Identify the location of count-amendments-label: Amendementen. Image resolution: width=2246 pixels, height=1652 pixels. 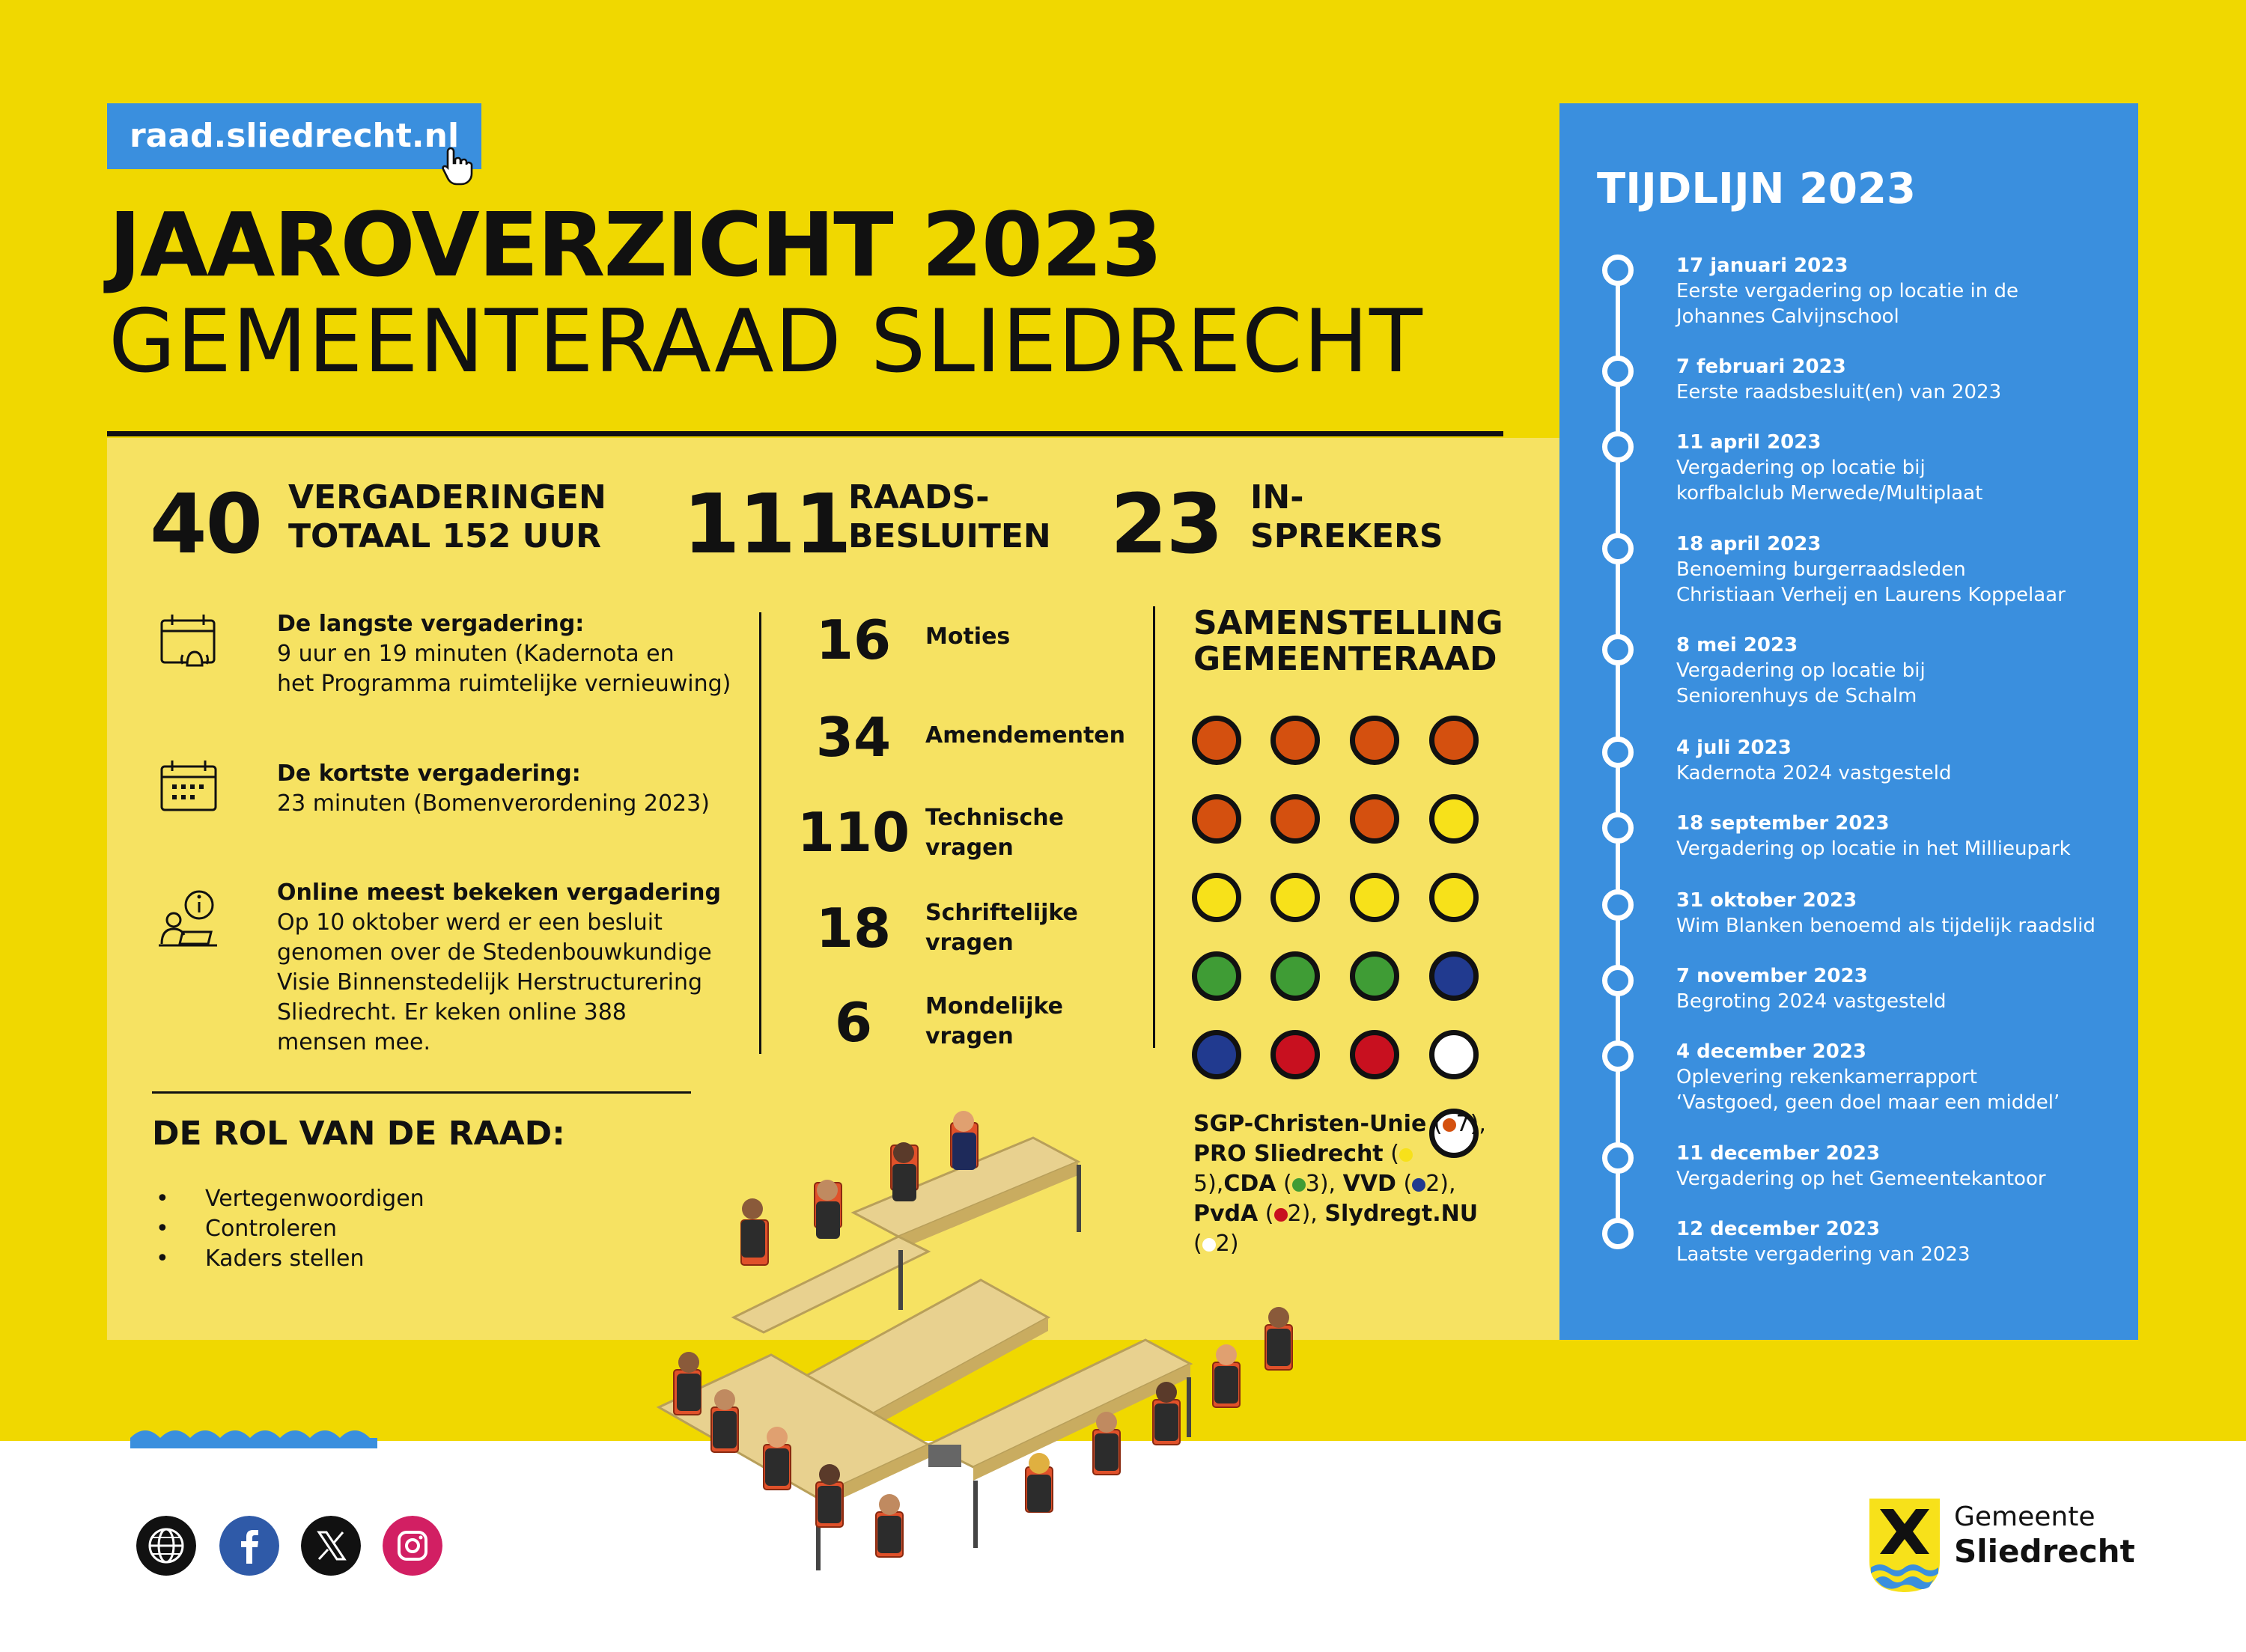
(1025, 735).